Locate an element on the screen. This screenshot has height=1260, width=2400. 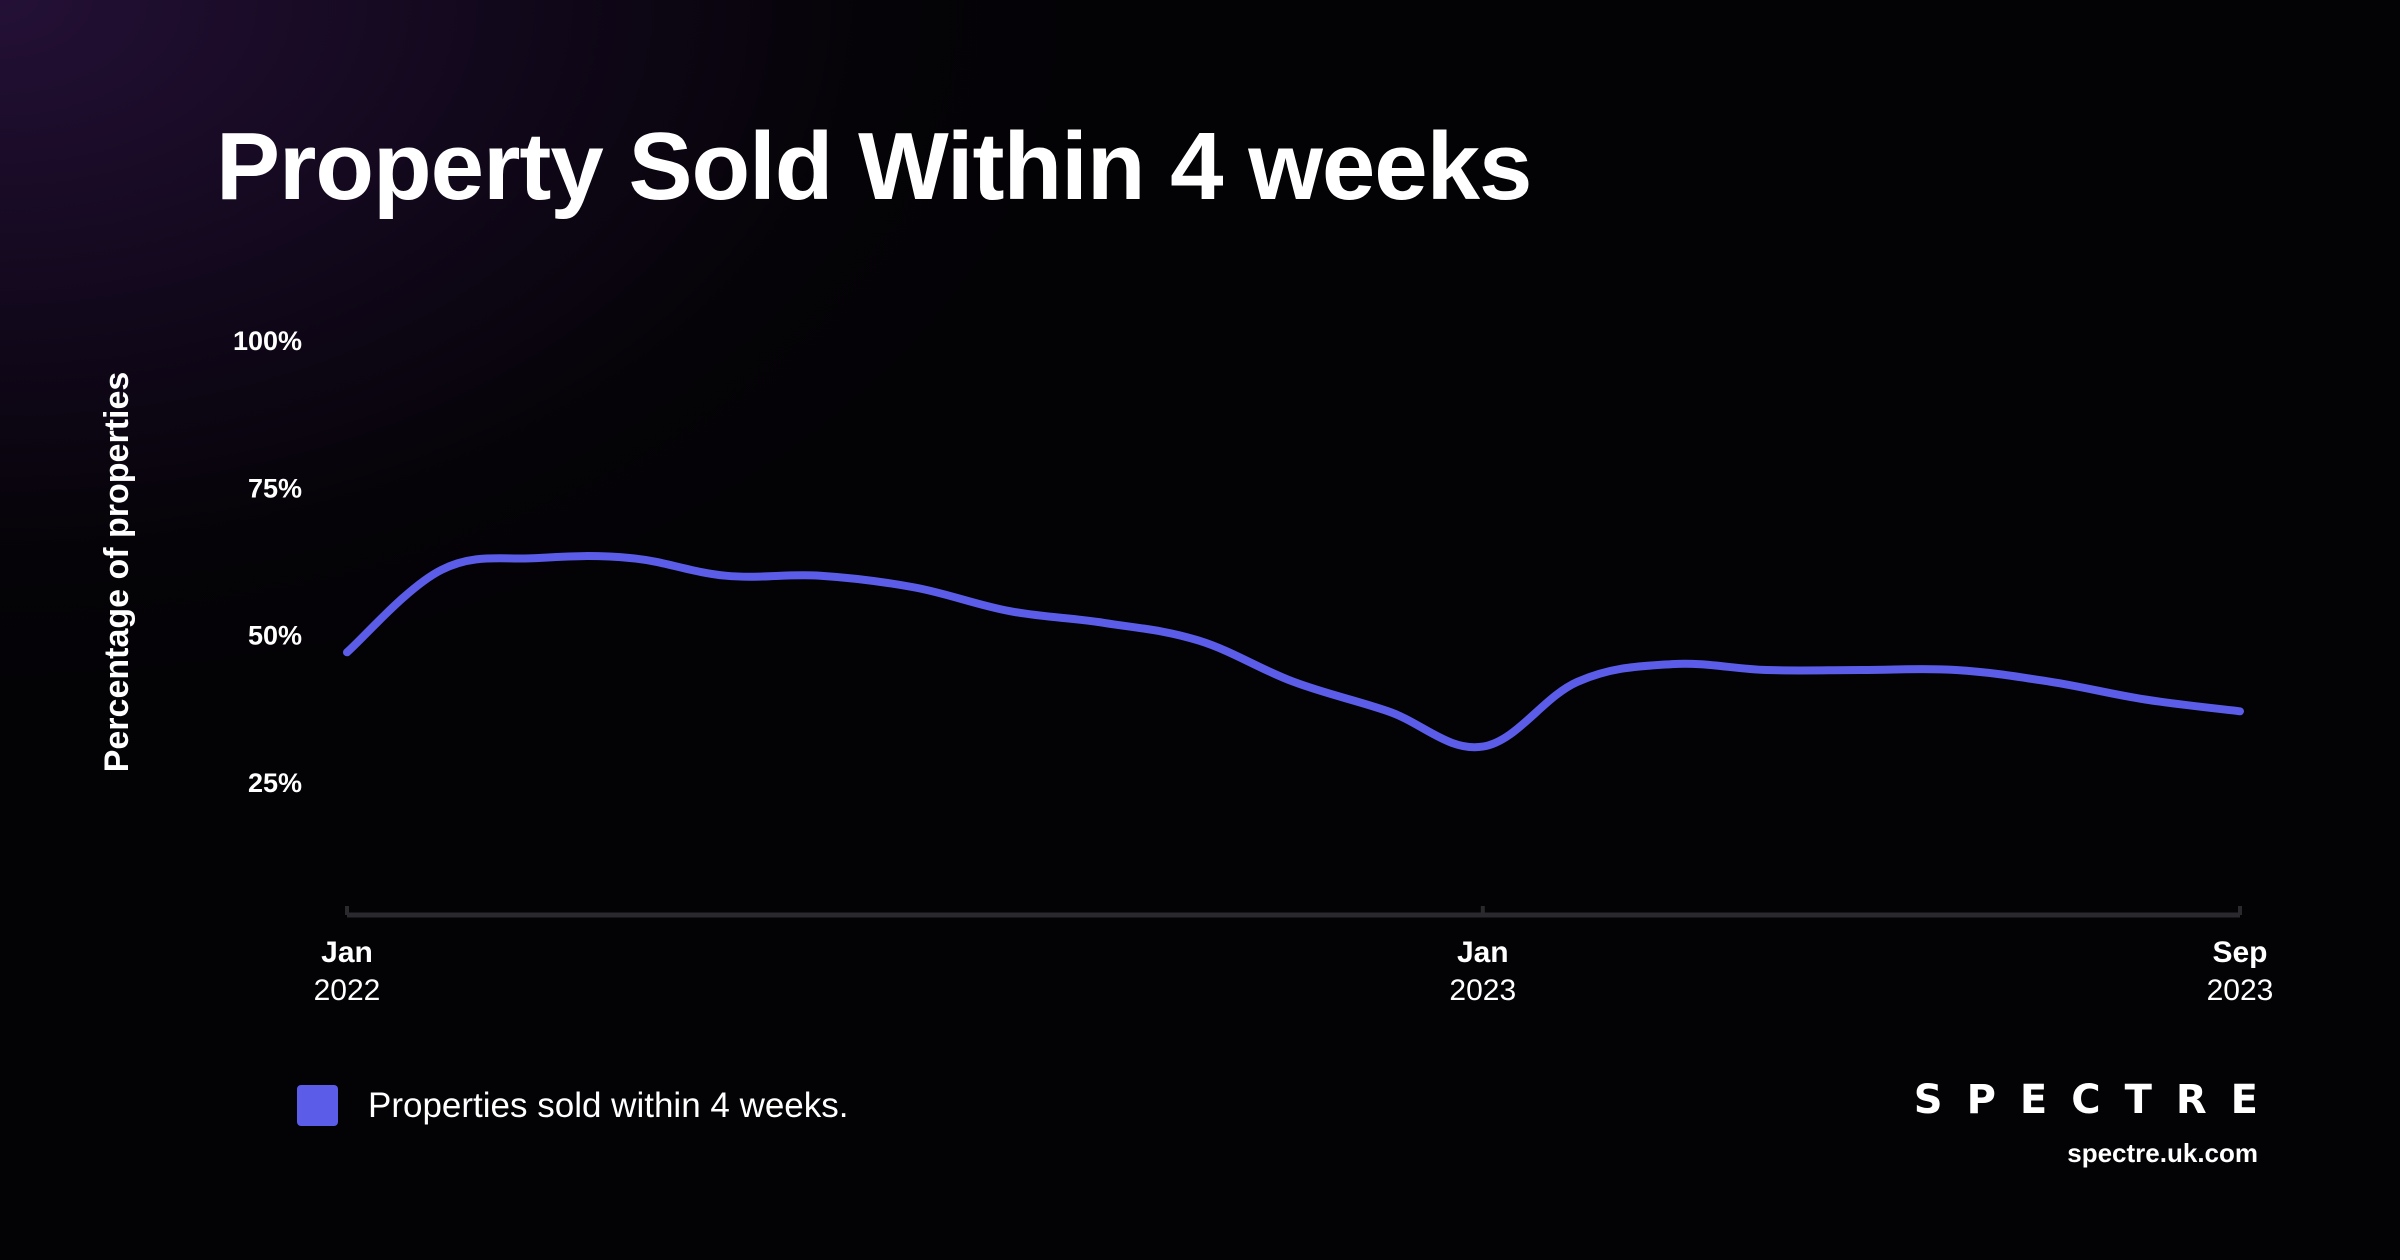
y-tick-label: 25% is located at coordinates (275, 783).